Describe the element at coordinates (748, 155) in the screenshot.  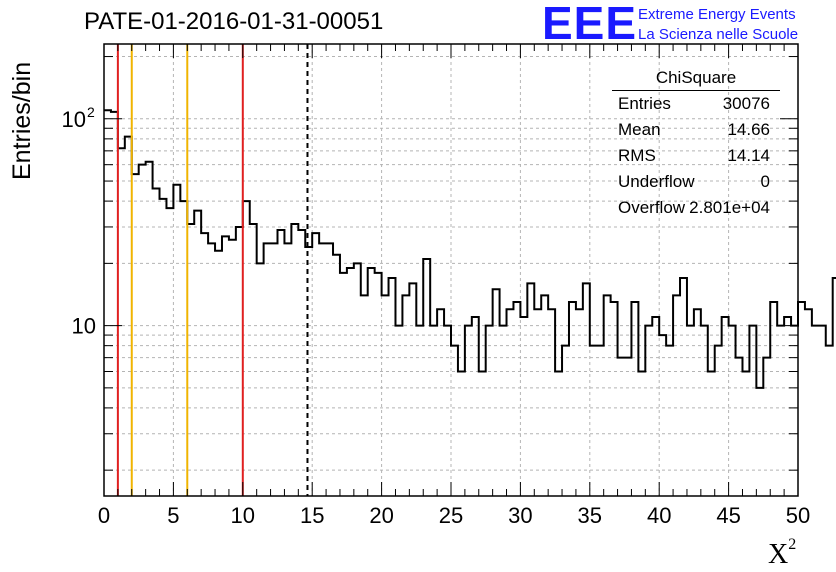
I see `stats-value: 14.14` at that location.